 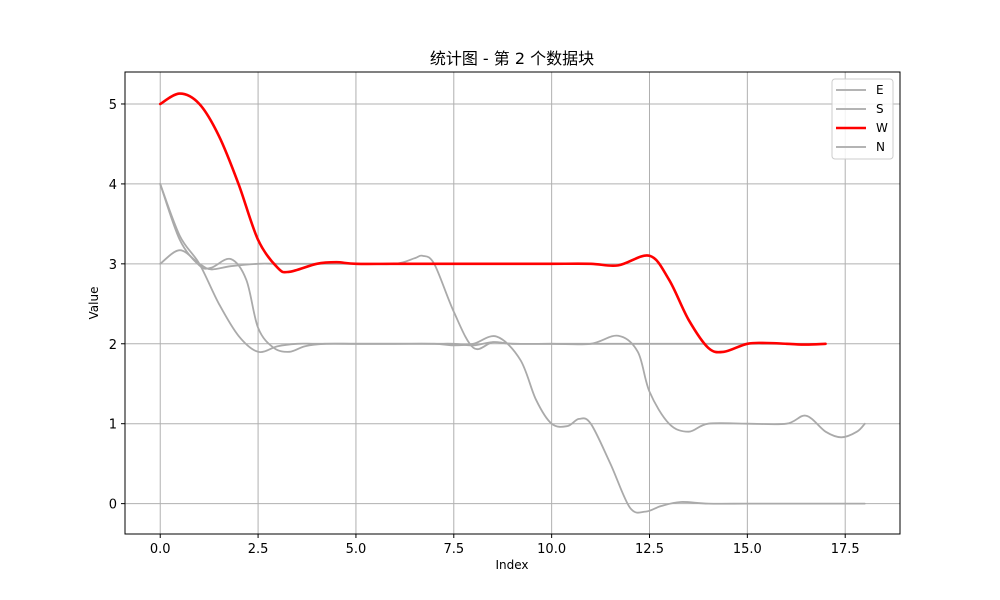 What do you see at coordinates (551, 549) in the screenshot?
I see `x-tick-label: 10.0` at bounding box center [551, 549].